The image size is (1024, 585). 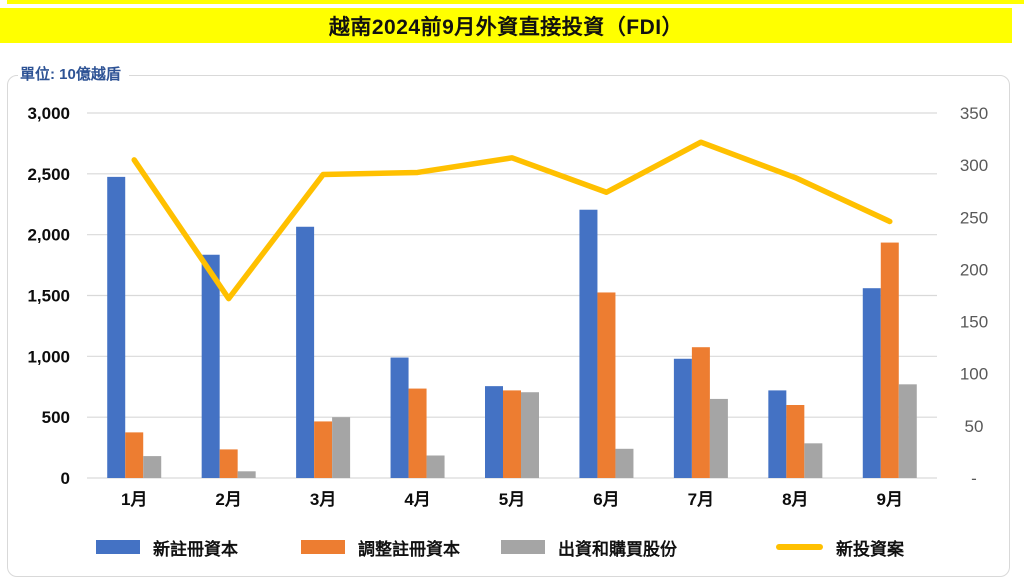 I want to click on right-axis-tick-label: 350, so click(x=974, y=113).